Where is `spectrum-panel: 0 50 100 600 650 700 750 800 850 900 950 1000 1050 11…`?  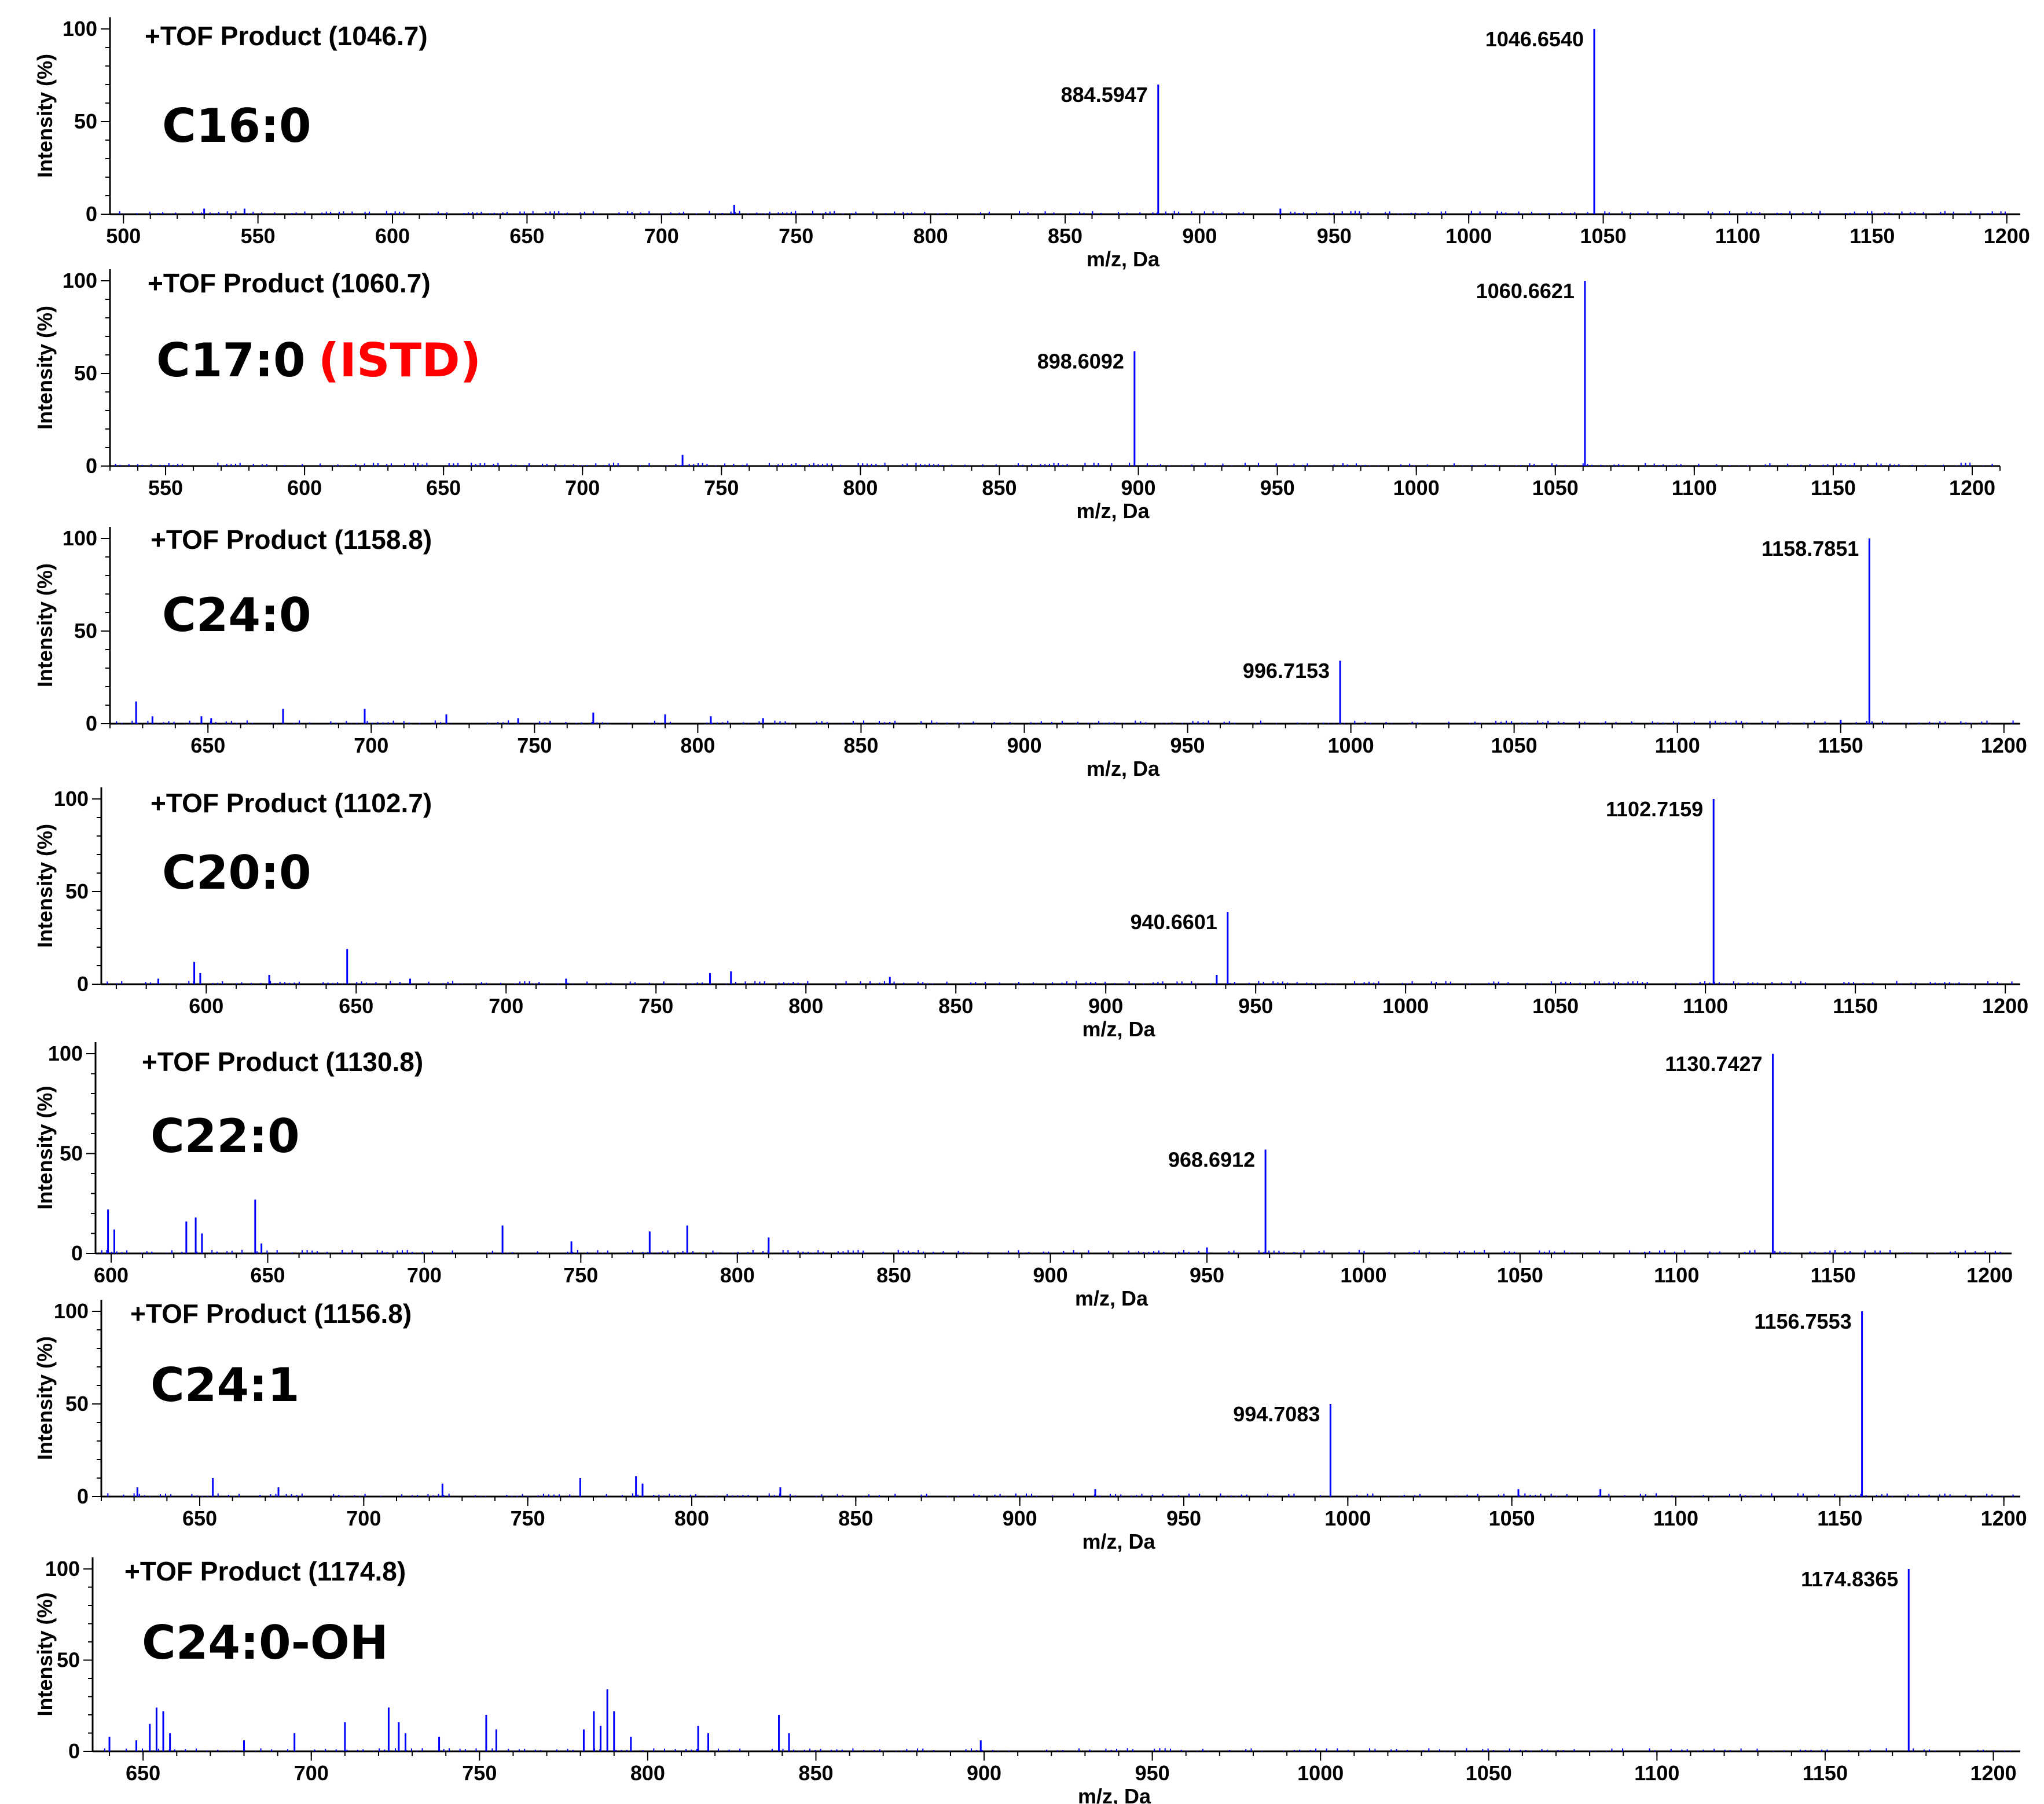 spectrum-panel: 0 50 100 600 650 700 750 800 850 900 950 1000 1050 11… is located at coordinates (1022, 907).